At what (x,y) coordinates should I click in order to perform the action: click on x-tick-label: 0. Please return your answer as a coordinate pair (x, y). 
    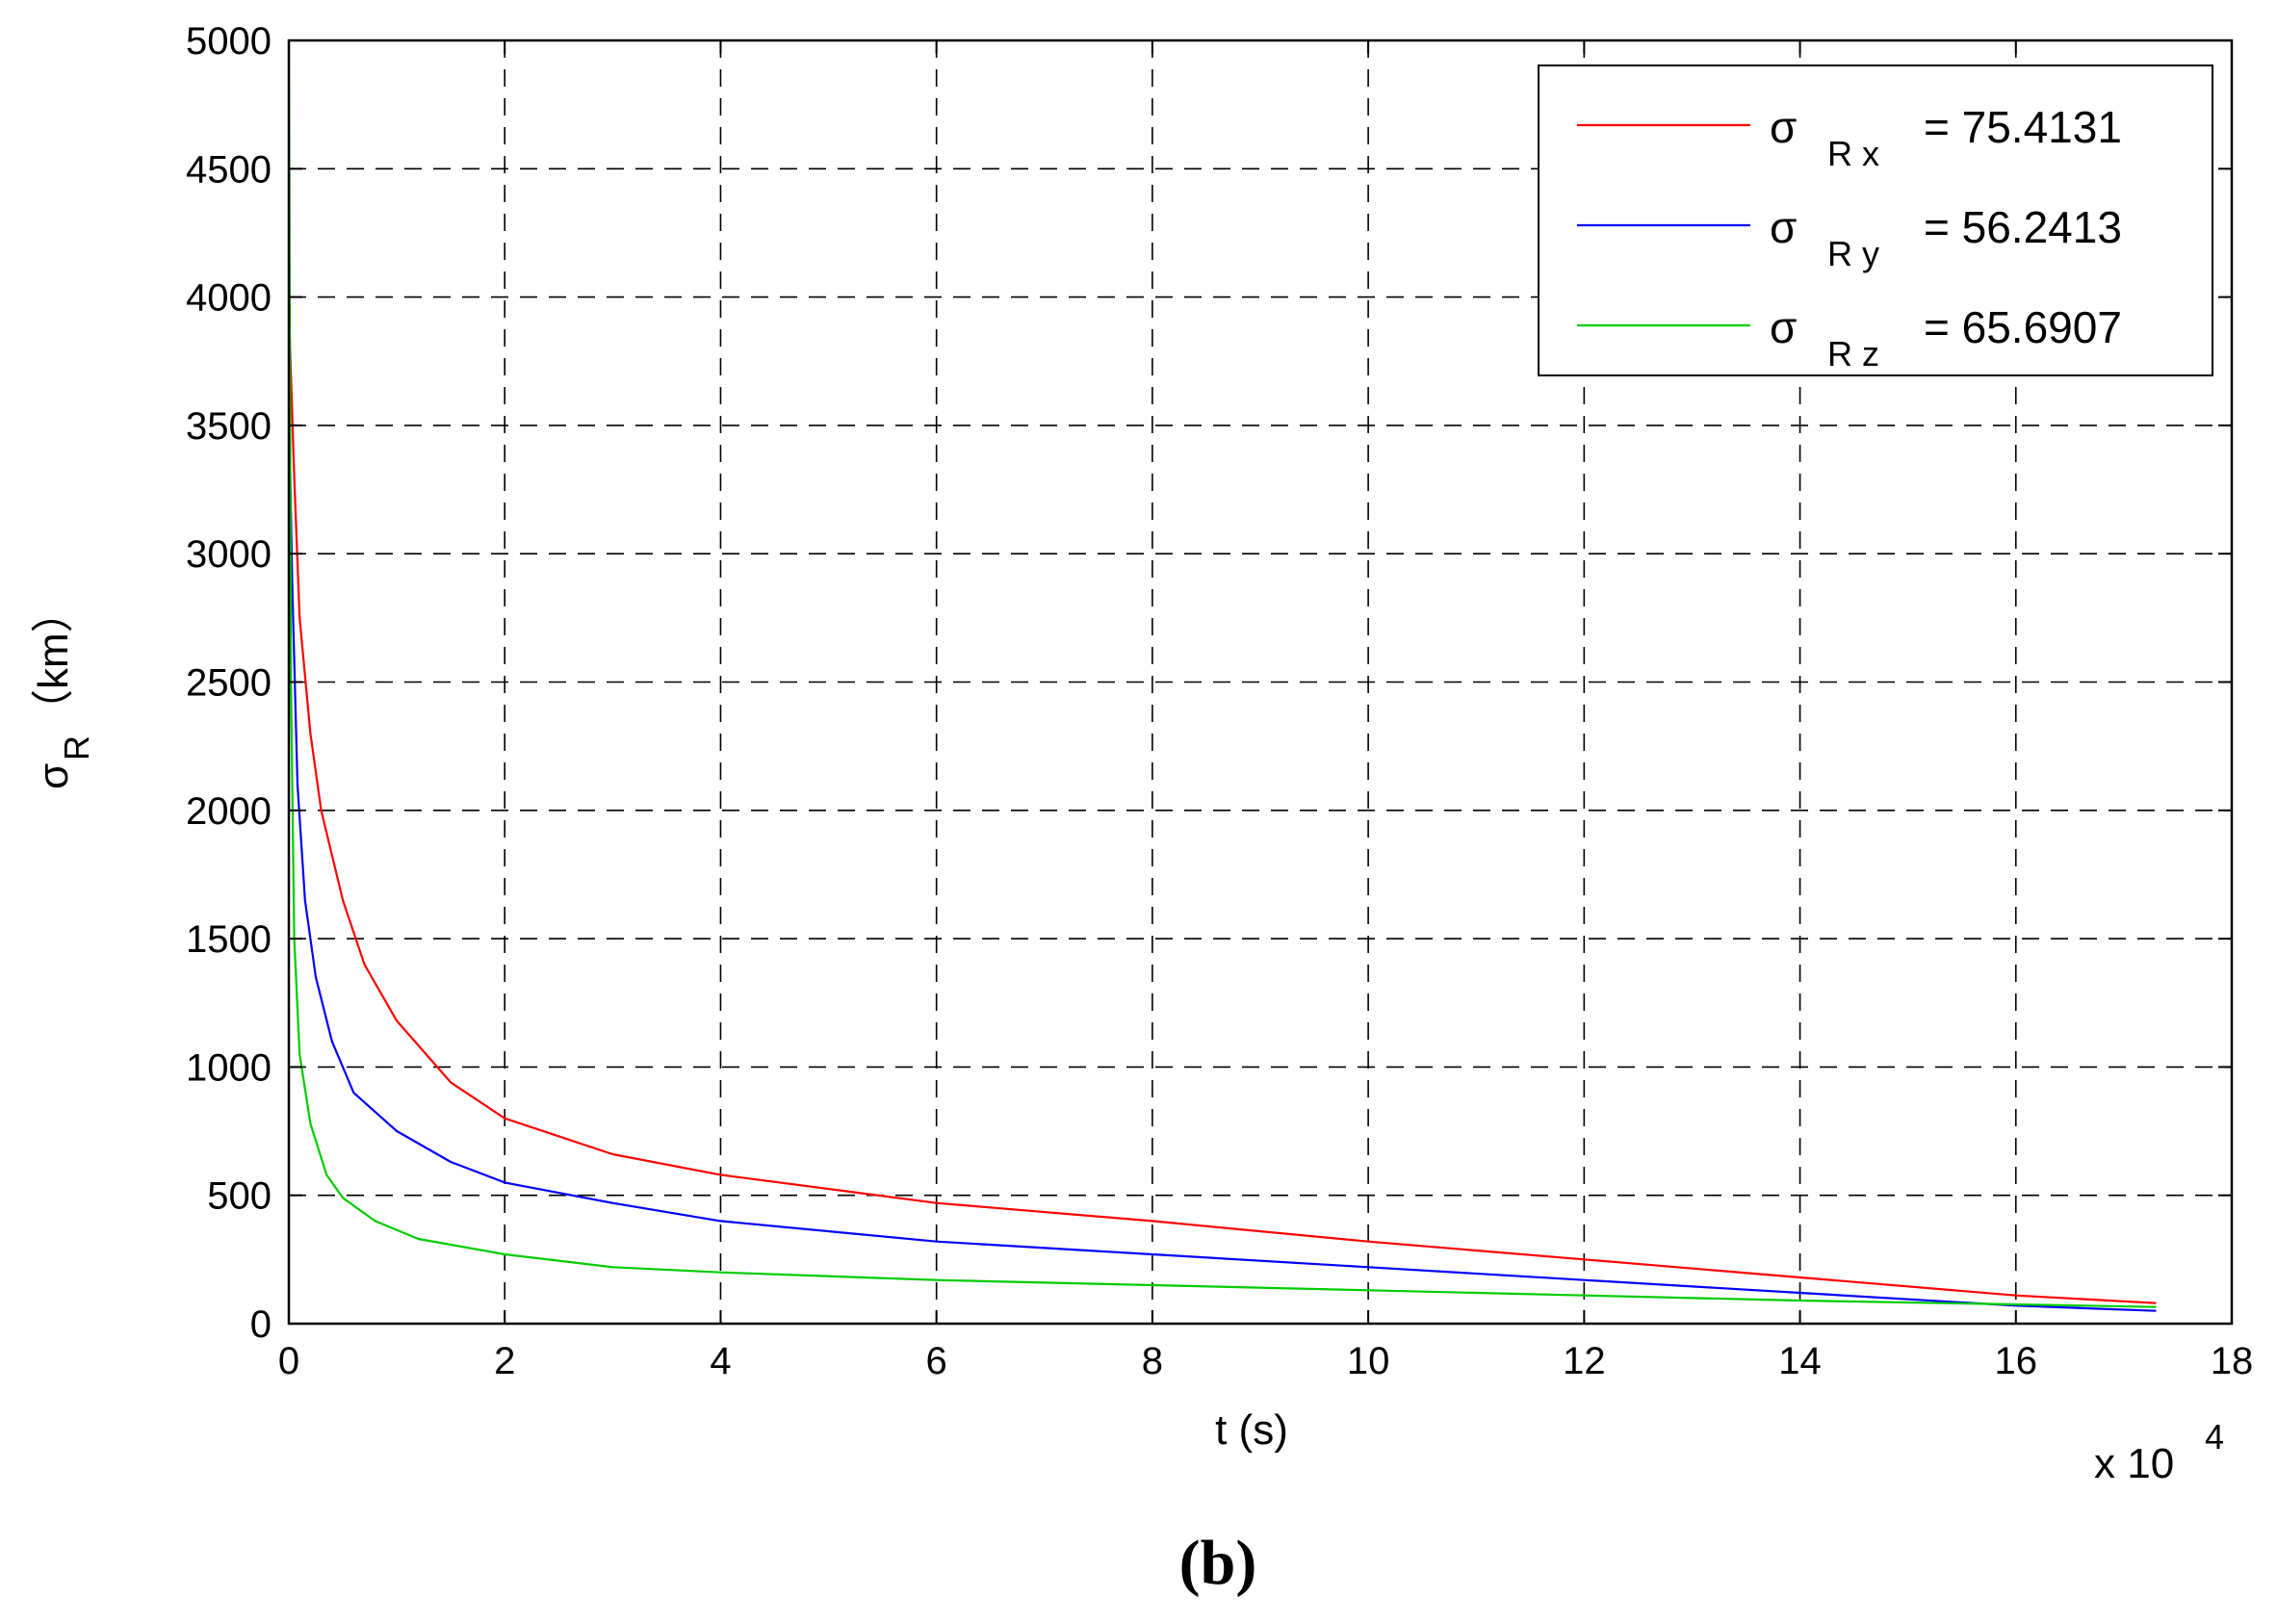
    Looking at the image, I should click on (288, 1361).